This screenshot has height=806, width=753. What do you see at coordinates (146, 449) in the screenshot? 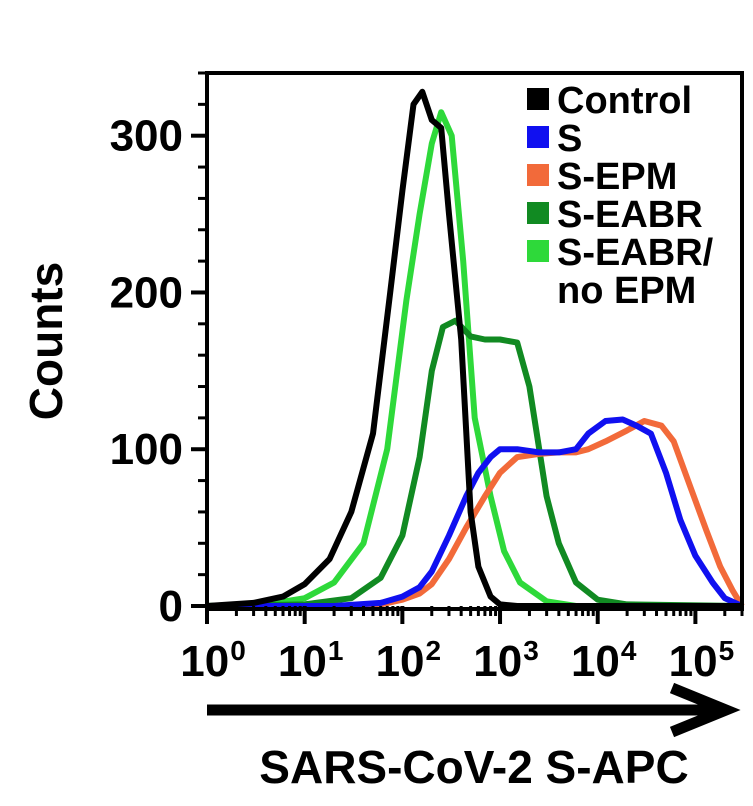
I see `y-tick-label: 100` at bounding box center [146, 449].